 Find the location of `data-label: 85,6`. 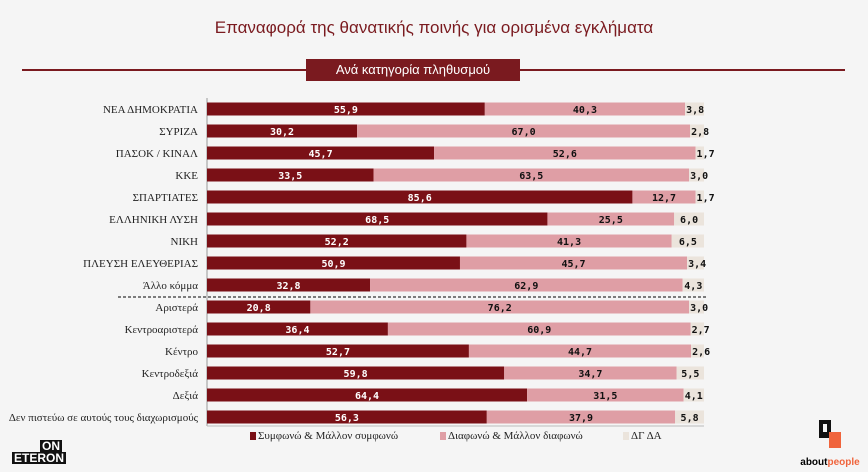

data-label: 85,6 is located at coordinates (420, 198).